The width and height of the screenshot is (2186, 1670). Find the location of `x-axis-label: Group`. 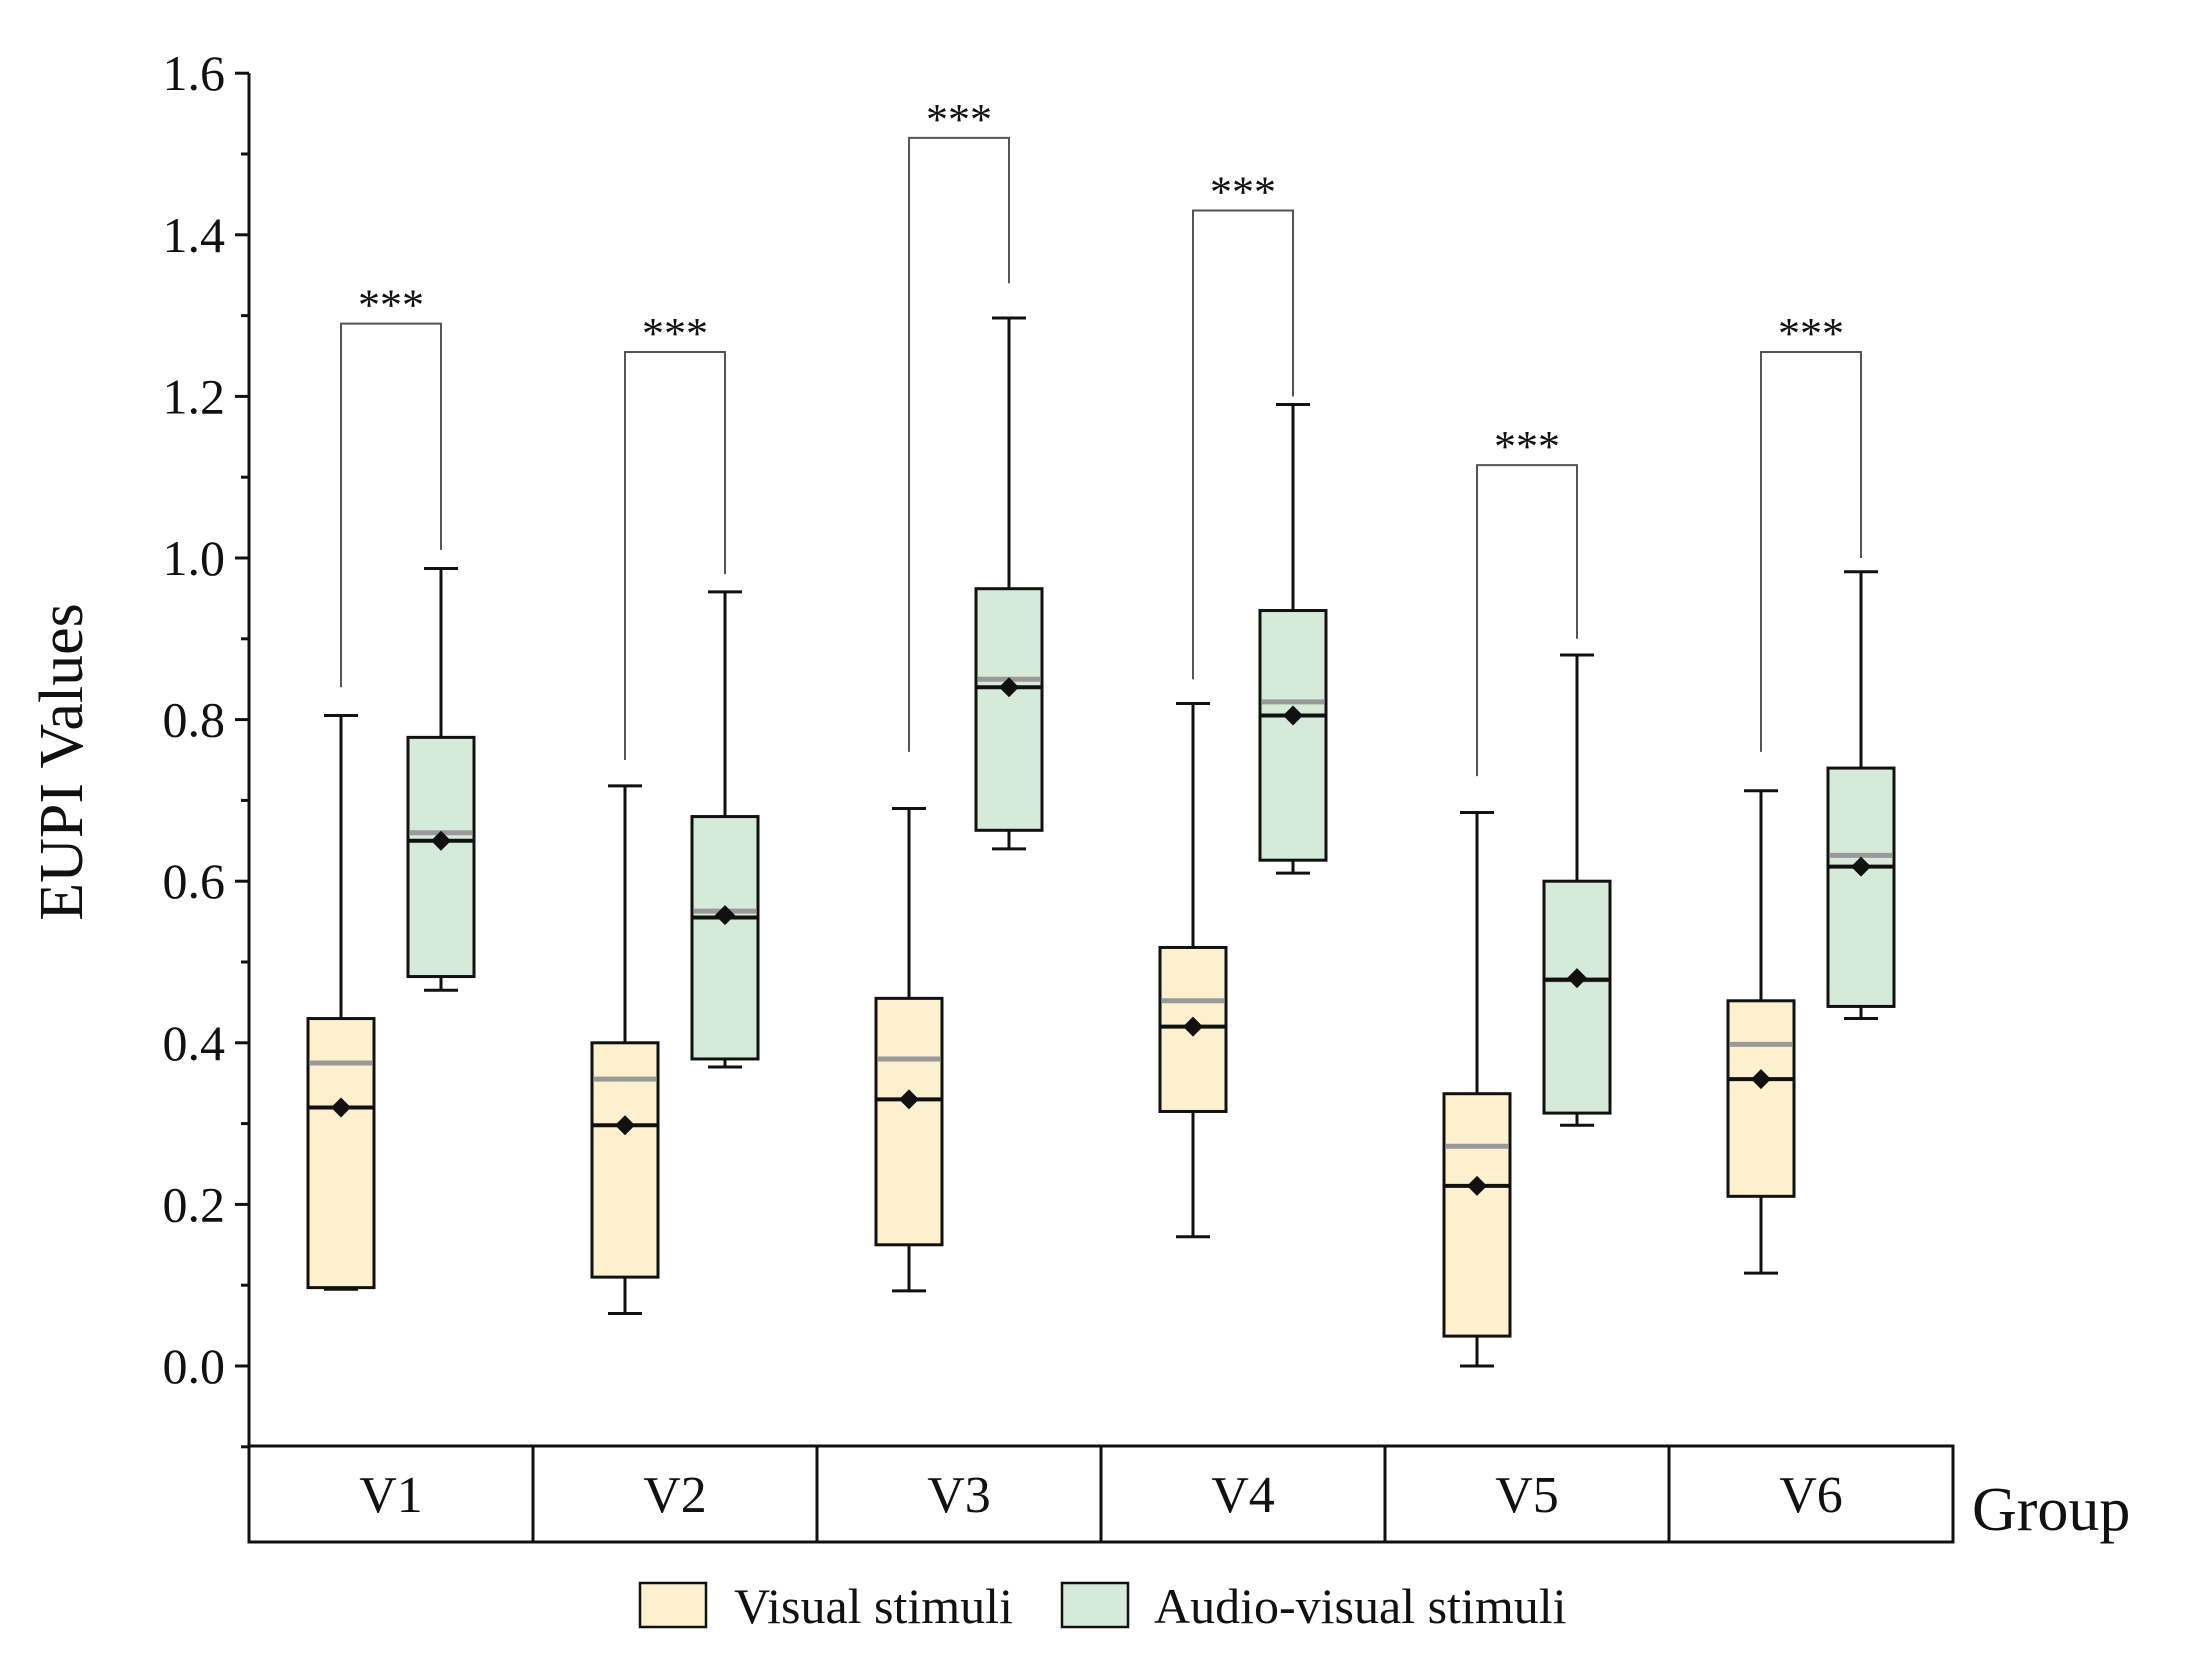

x-axis-label: Group is located at coordinates (2051, 1510).